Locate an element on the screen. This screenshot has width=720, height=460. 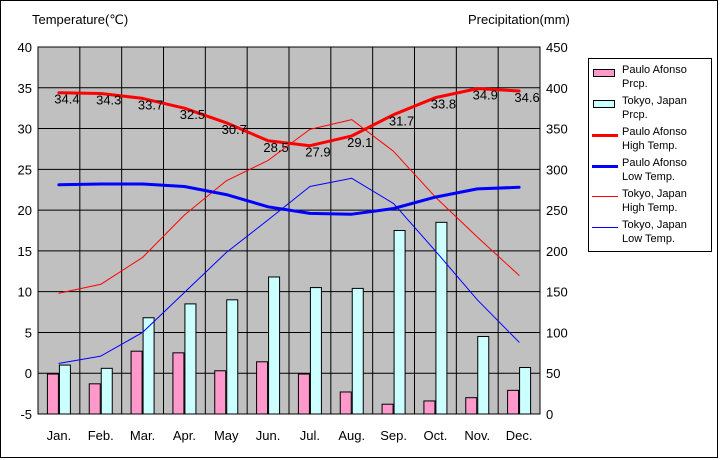
y-right-tick-label: 100 is located at coordinates (557, 332).